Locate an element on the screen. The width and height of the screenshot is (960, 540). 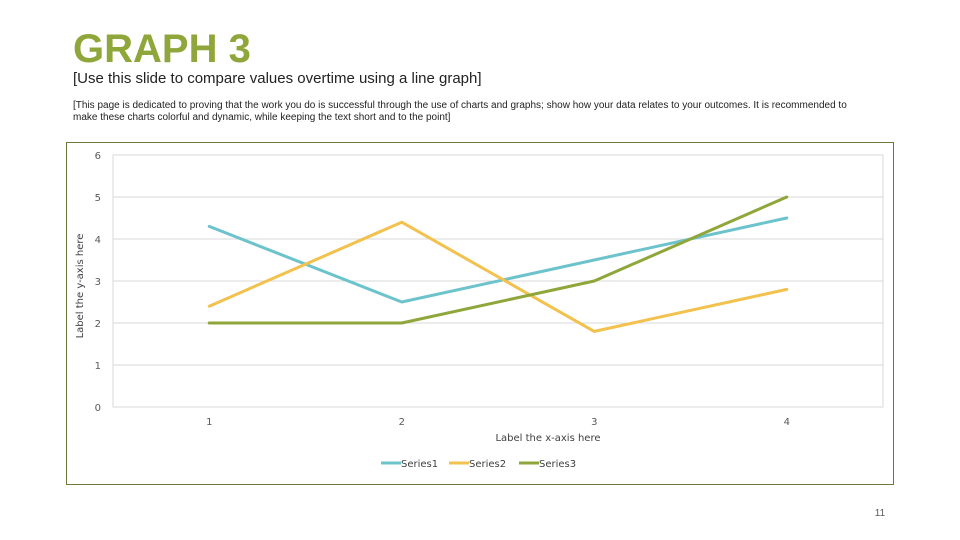
y-tick-label: 1 is located at coordinates (98, 366).